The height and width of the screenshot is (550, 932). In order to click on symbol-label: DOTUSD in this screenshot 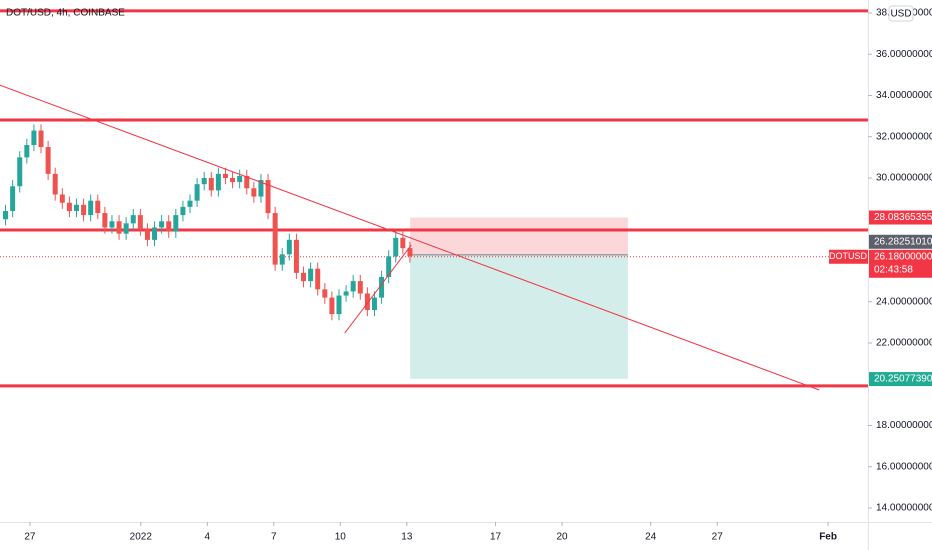, I will do `click(848, 256)`.